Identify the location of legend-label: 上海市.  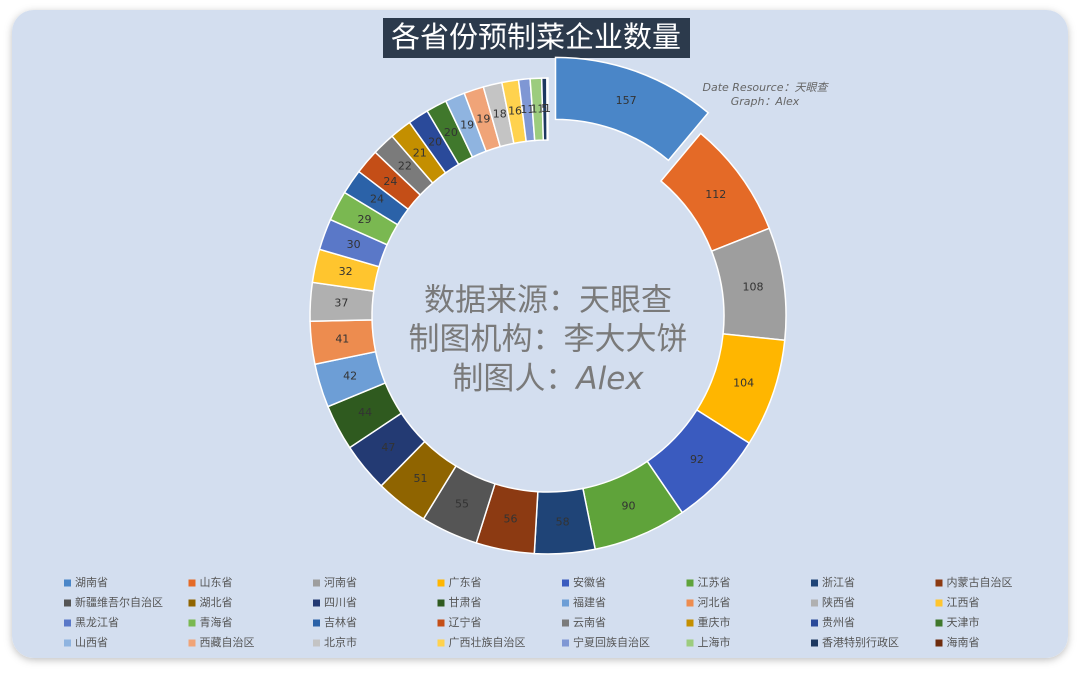
(714, 642).